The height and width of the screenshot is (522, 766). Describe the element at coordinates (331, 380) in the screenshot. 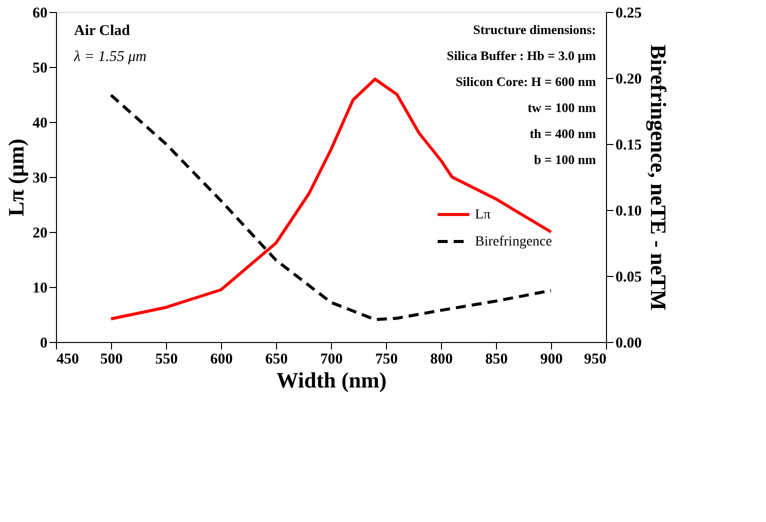

I see `x-axis-title: Width (nm)` at that location.